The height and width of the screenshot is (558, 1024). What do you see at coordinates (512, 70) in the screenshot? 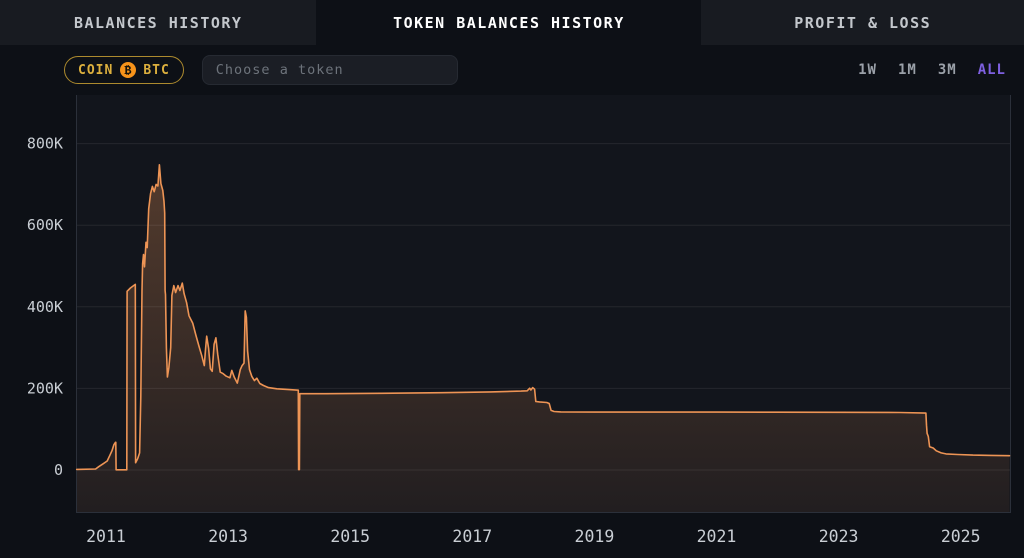
I see `chart-toolbar: COIN ₿ BTC 1W 1M 3M ALL` at bounding box center [512, 70].